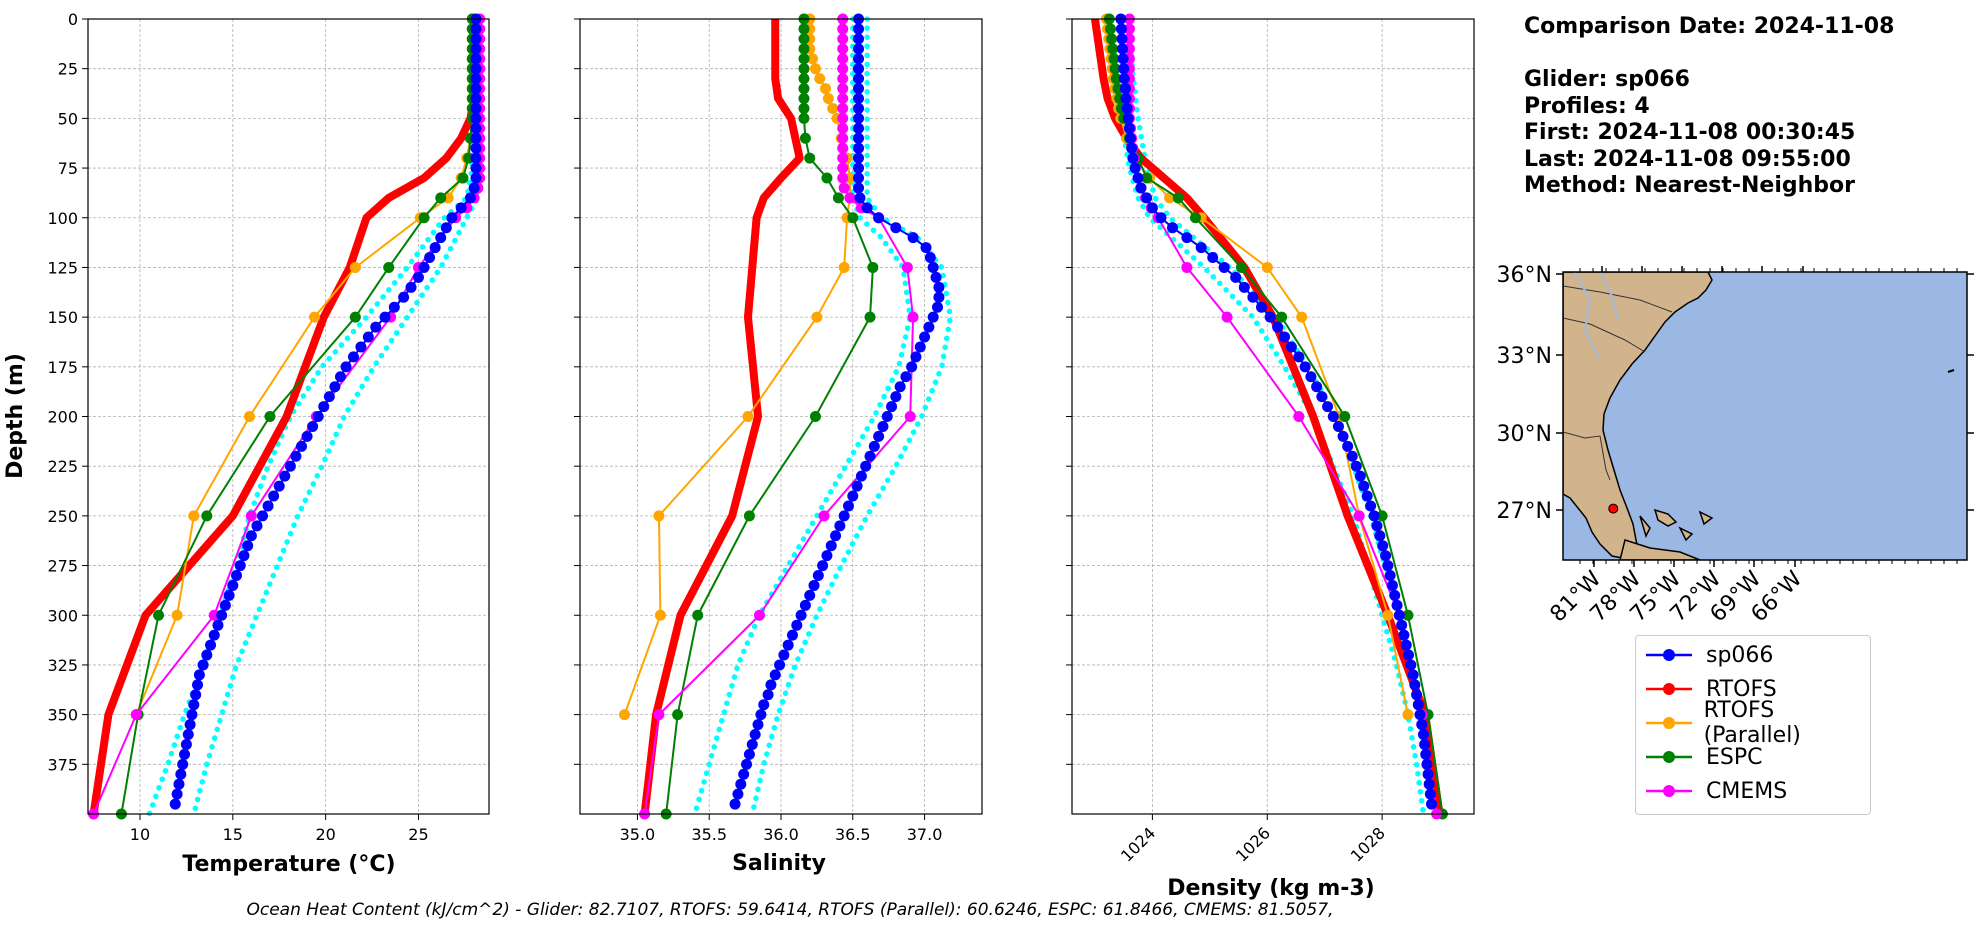 The width and height of the screenshot is (1978, 934). I want to click on legend-label: sp066, so click(1740, 655).